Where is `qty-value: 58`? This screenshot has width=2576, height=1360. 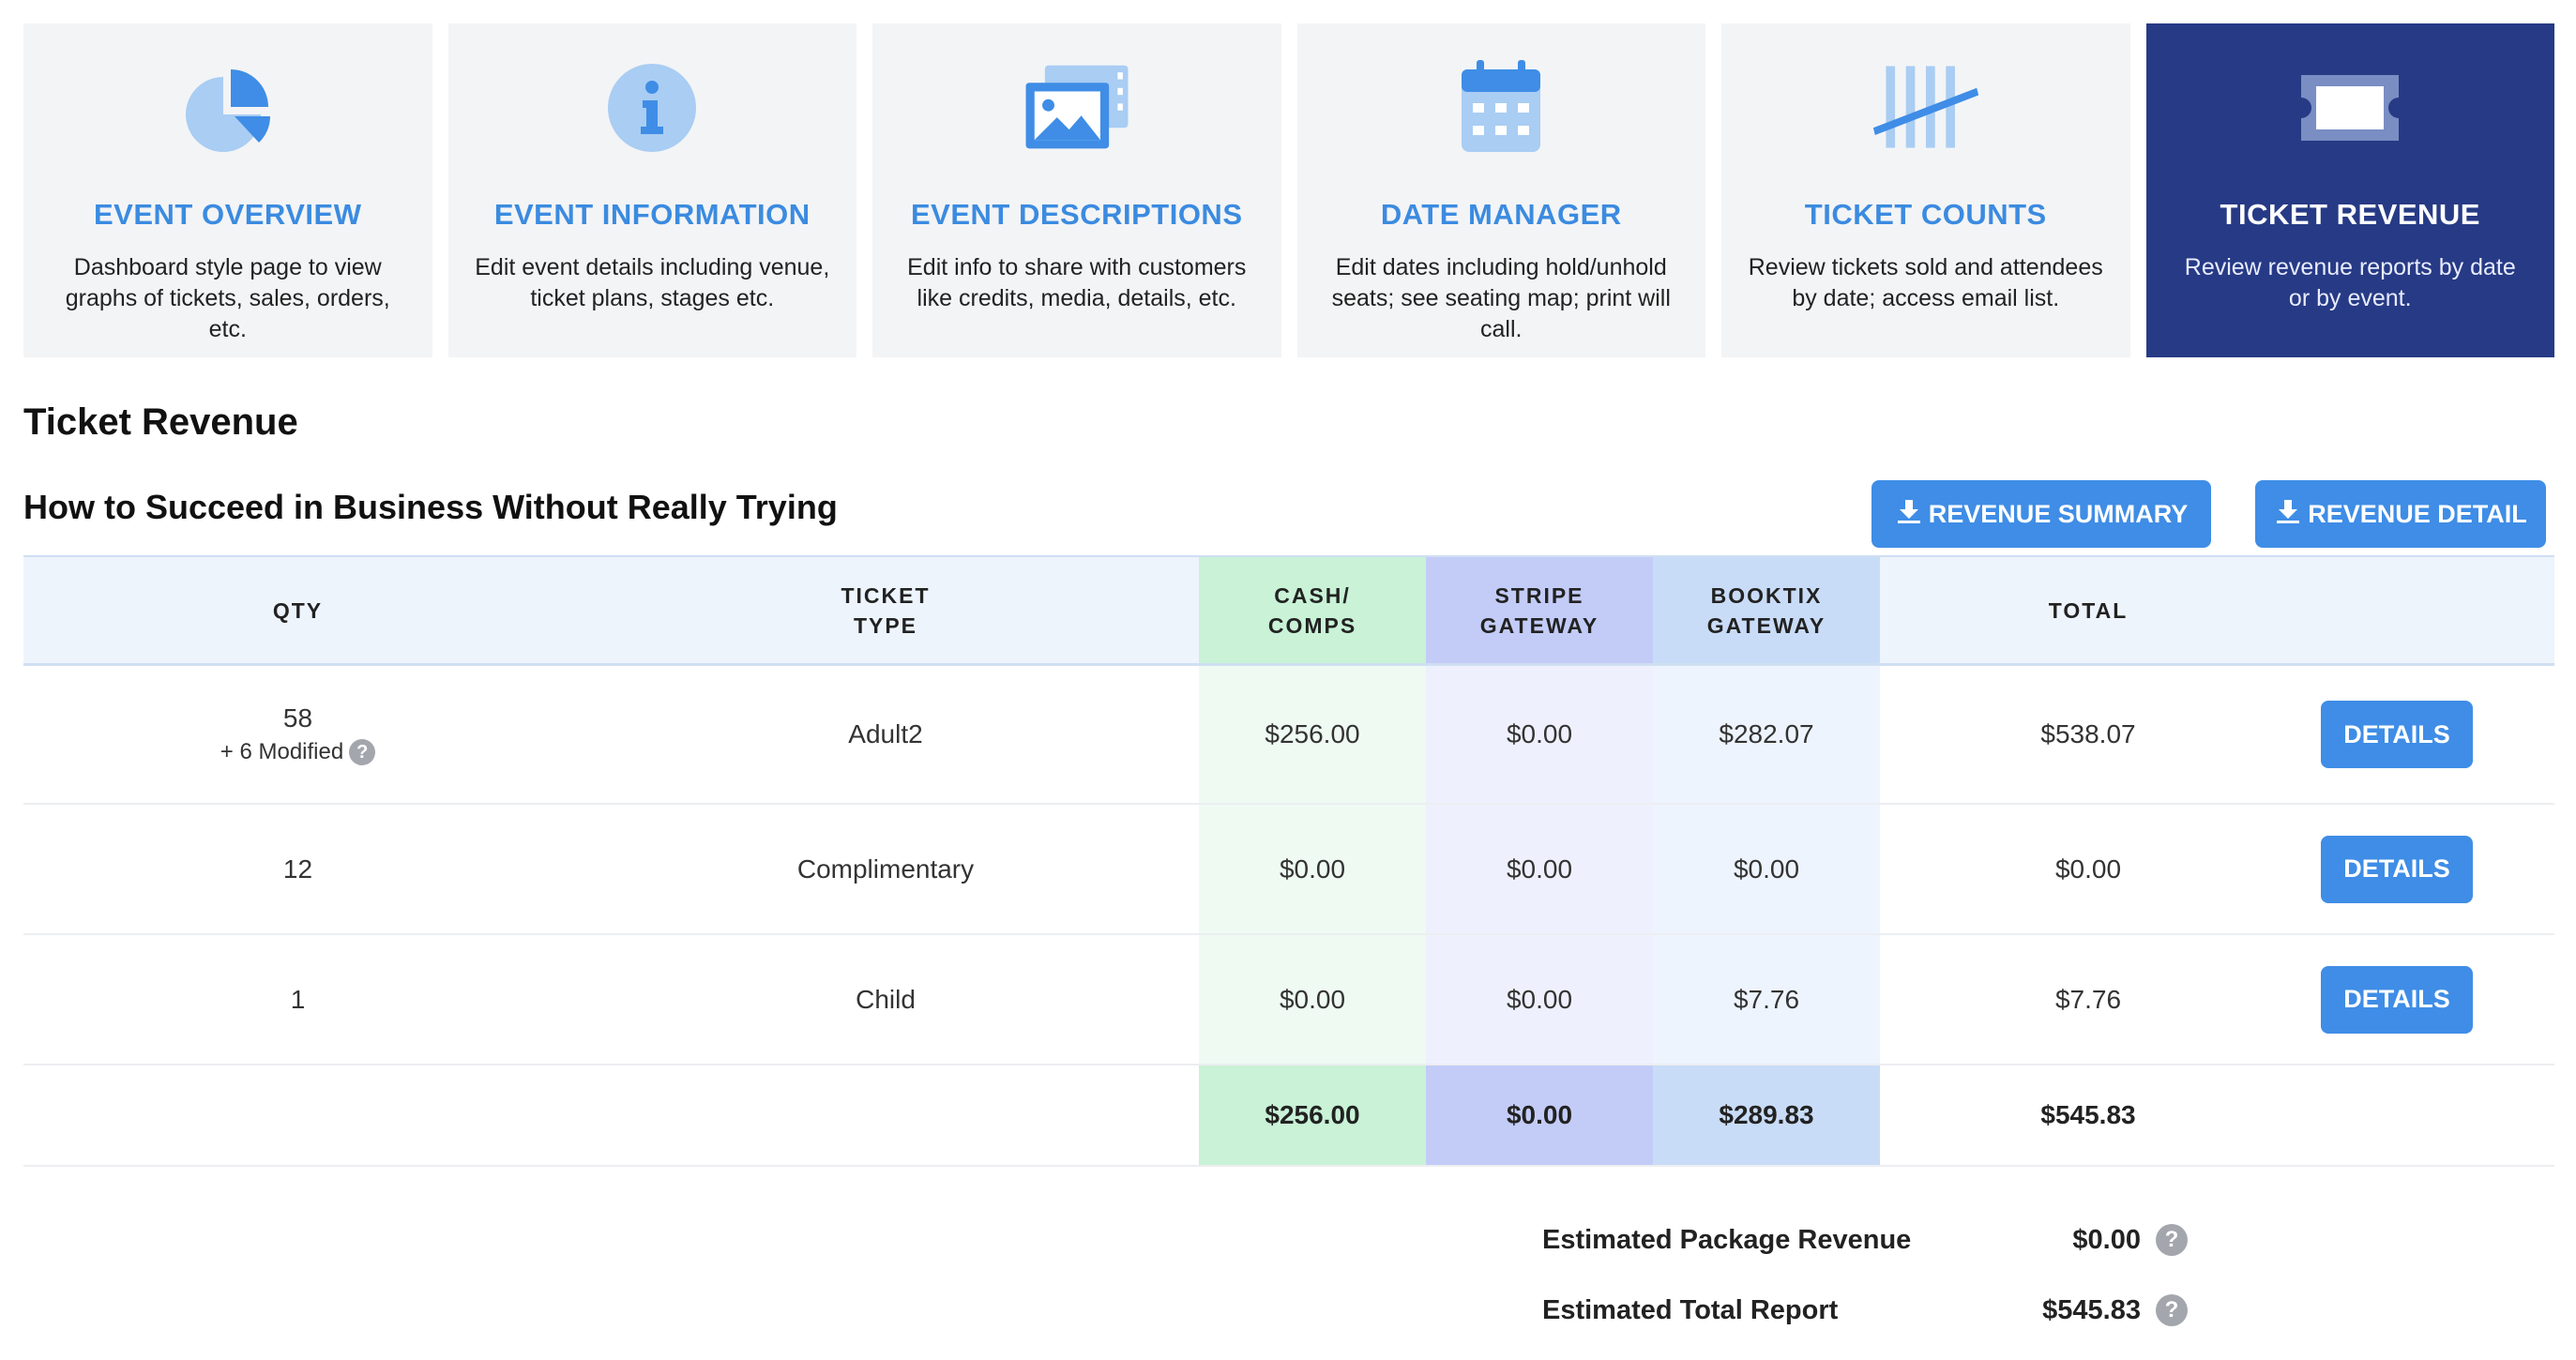
qty-value: 58 is located at coordinates (297, 718).